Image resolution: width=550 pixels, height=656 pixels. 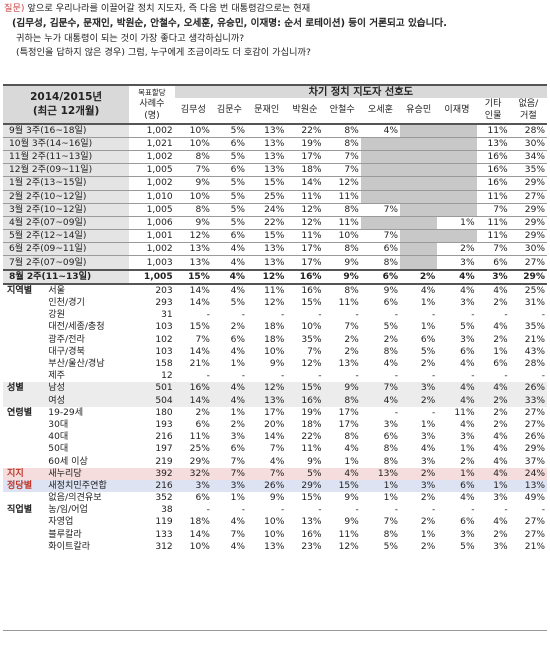 What do you see at coordinates (66, 210) in the screenshot?
I see `period-label: 3월 2주(10~12일)` at bounding box center [66, 210].